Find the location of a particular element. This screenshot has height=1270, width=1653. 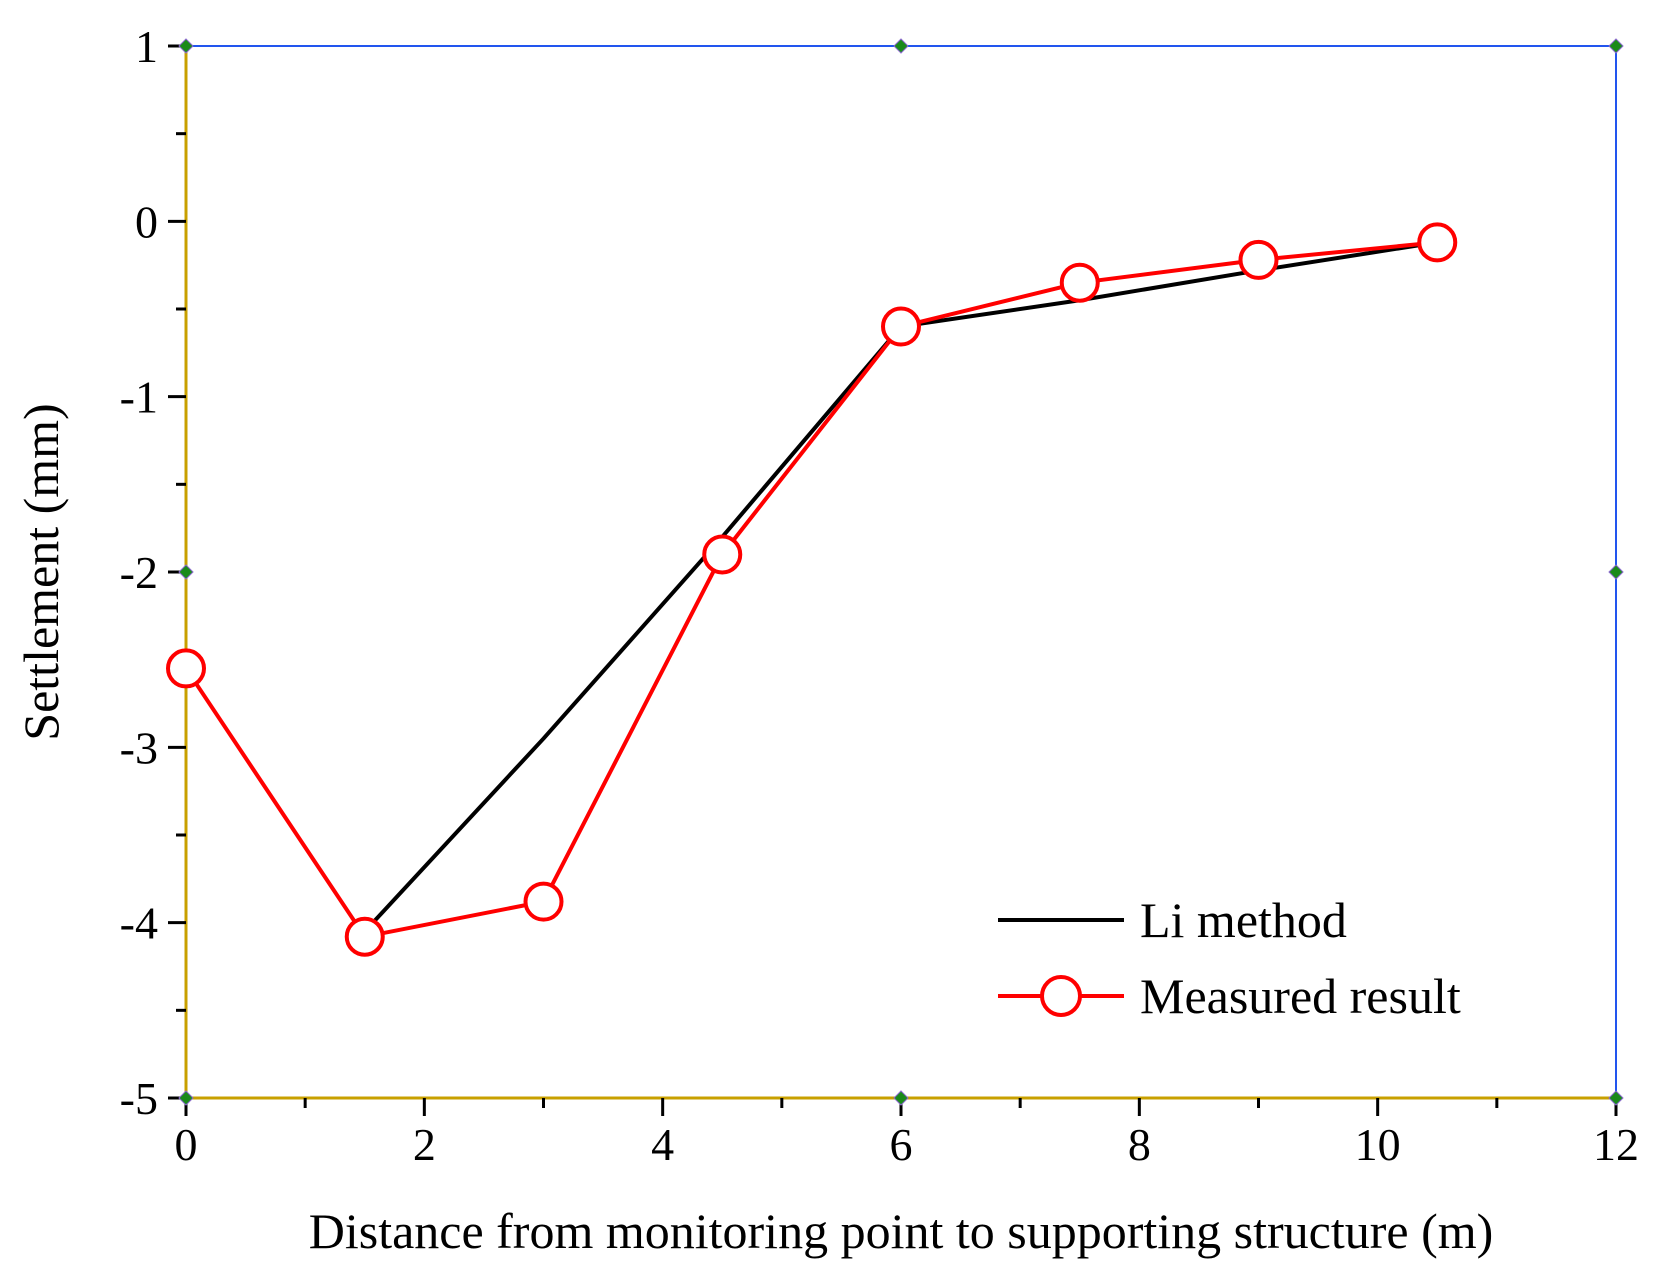

y-tick-label: -3 is located at coordinates (139, 747).